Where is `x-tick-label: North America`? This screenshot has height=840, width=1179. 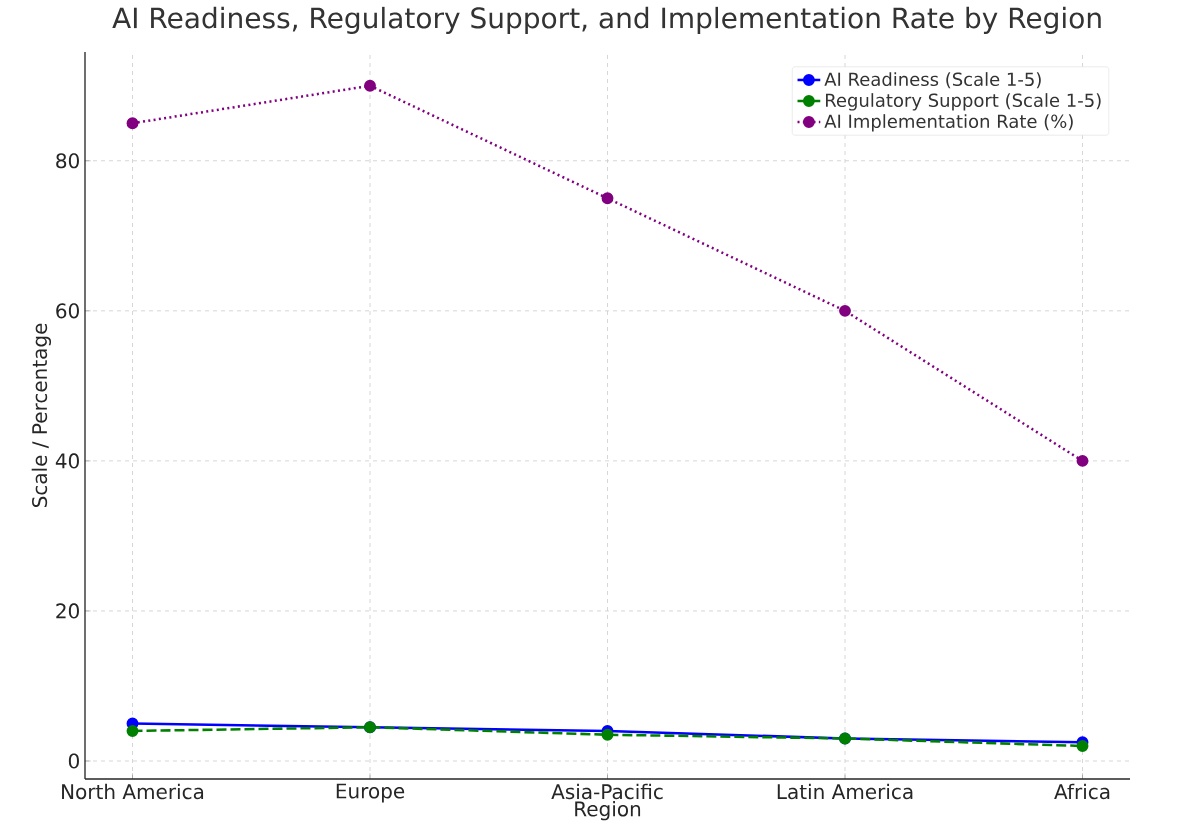 x-tick-label: North America is located at coordinates (133, 791).